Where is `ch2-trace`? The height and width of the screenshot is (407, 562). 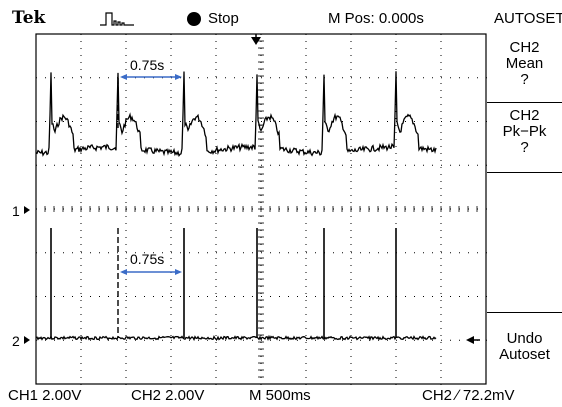
ch2-trace is located at coordinates (236, 338).